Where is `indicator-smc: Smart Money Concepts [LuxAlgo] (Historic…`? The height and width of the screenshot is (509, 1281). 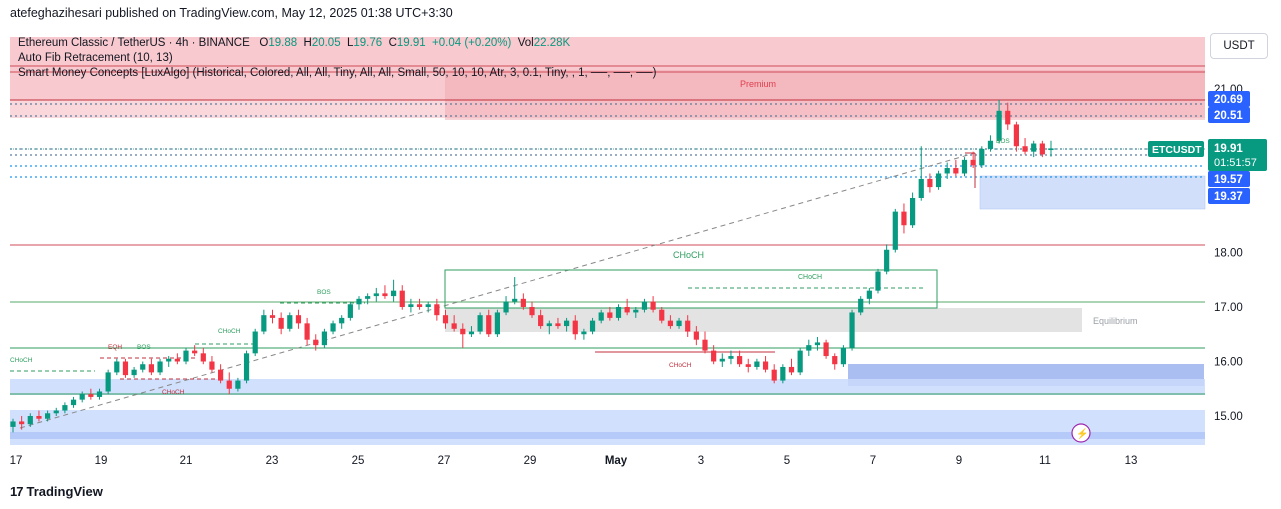 indicator-smc: Smart Money Concepts [LuxAlgo] (Historic… is located at coordinates (337, 73).